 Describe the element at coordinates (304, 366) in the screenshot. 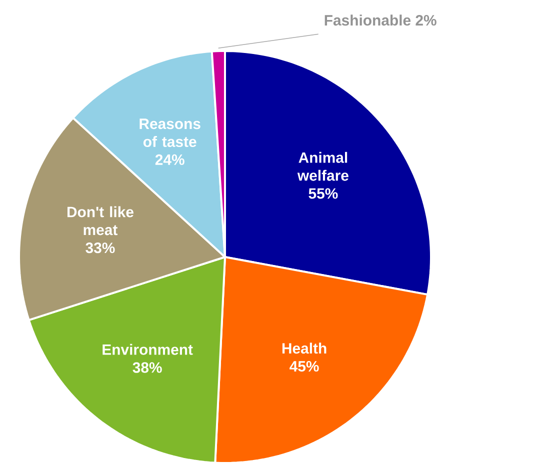

I see `data-label: 45%` at that location.